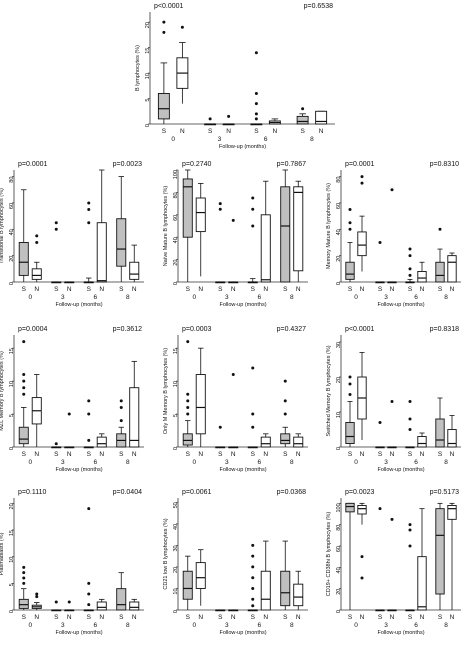  What do you see at coordinates (127, 164) in the screenshot?
I see `p-value-right: p=0.0023` at bounding box center [127, 164].